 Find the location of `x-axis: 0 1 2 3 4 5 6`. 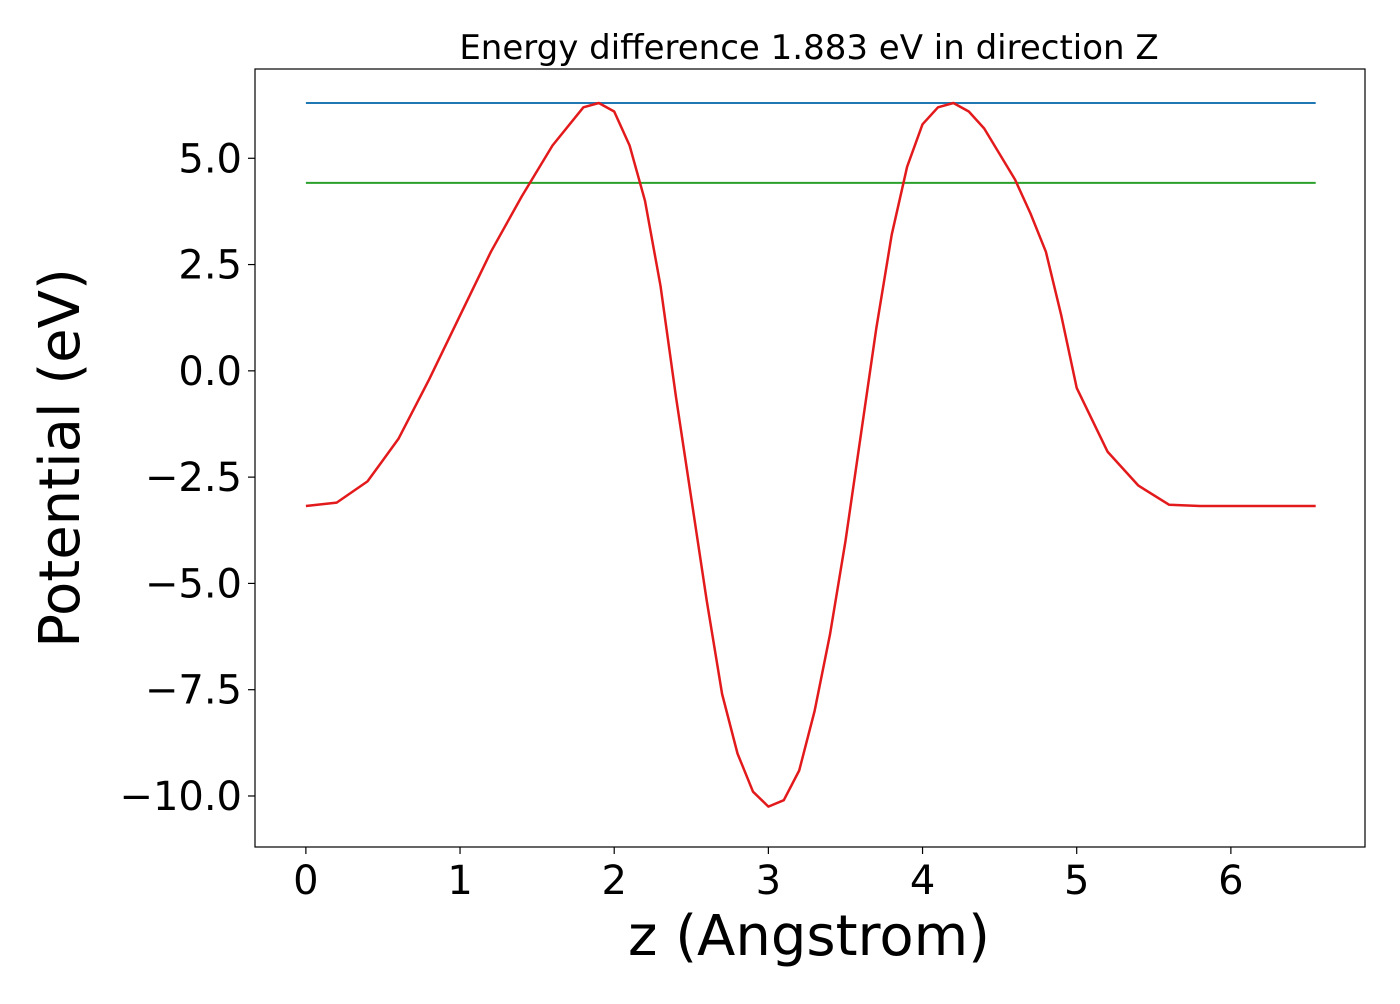

x-axis: 0 1 2 3 4 5 6 is located at coordinates (768, 875).